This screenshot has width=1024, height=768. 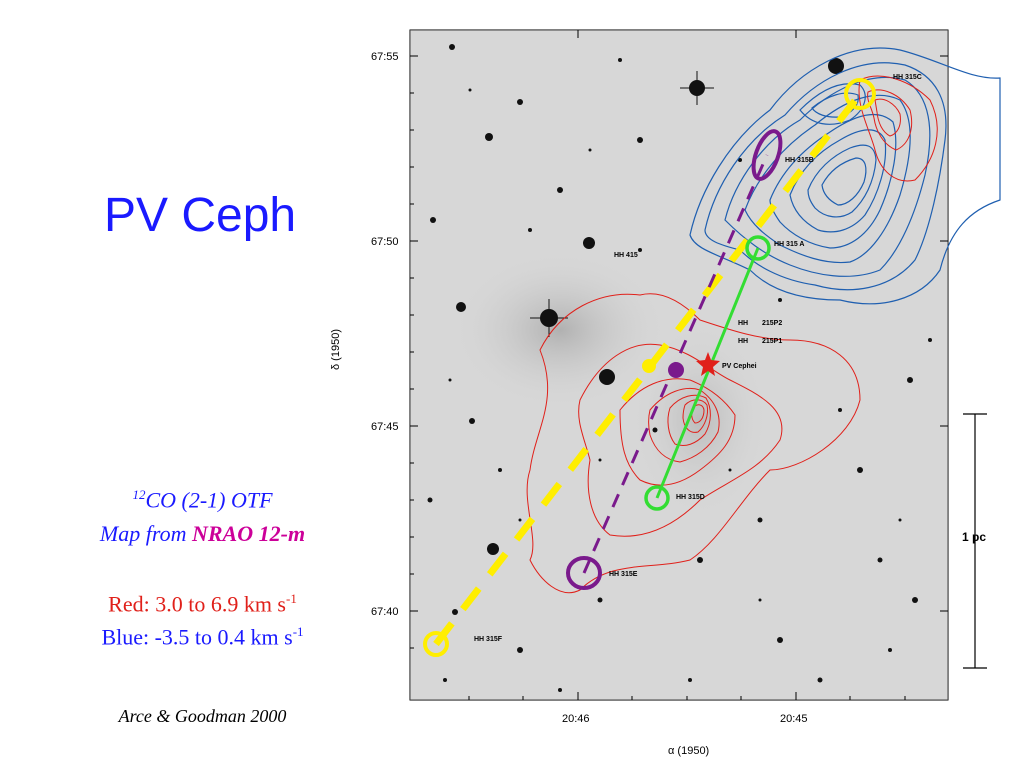 I want to click on y-tick-6745: 67:45, so click(x=385, y=427).